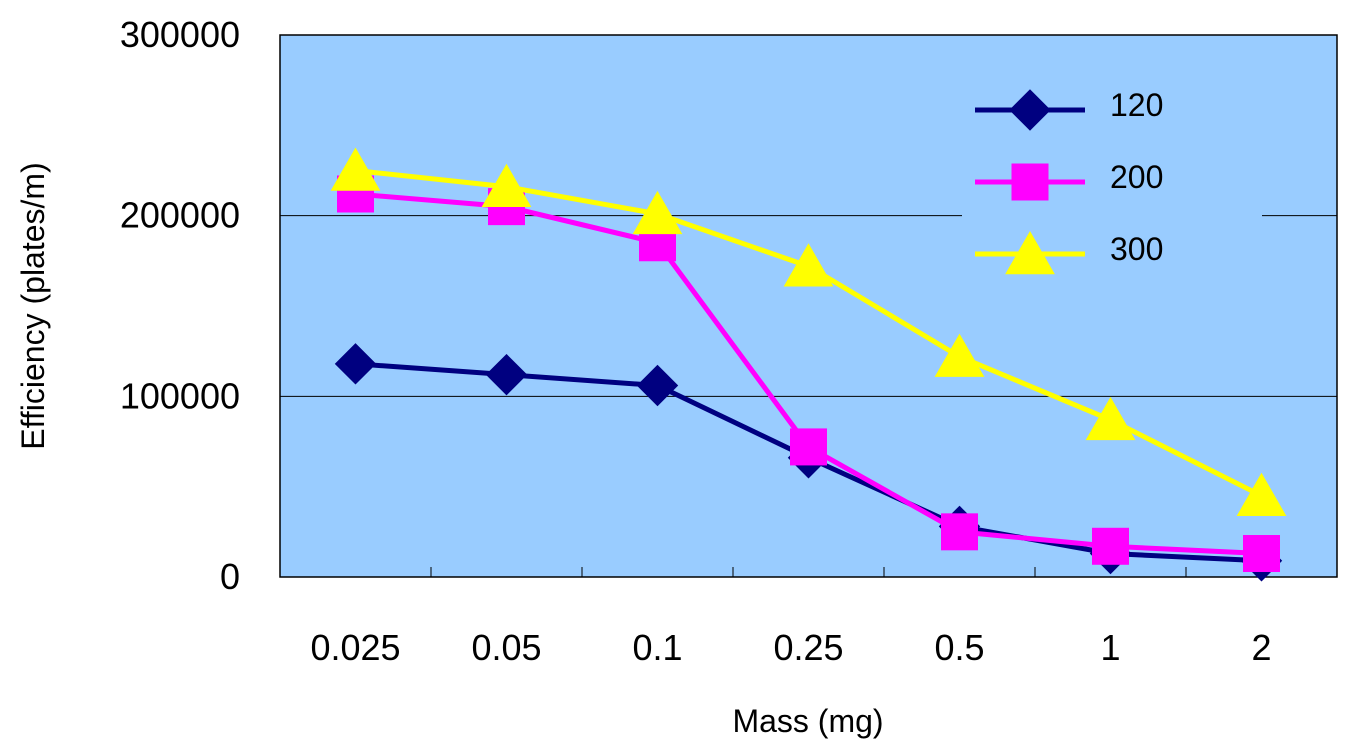  I want to click on y-axis-tick-labels: 0 100000 200000 300000, so click(180, 305).